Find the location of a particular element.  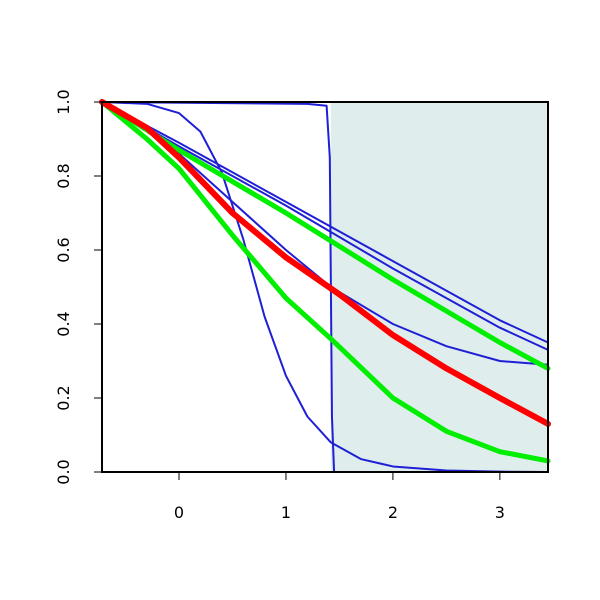

y-tick-label: 1.0 is located at coordinates (63, 101).